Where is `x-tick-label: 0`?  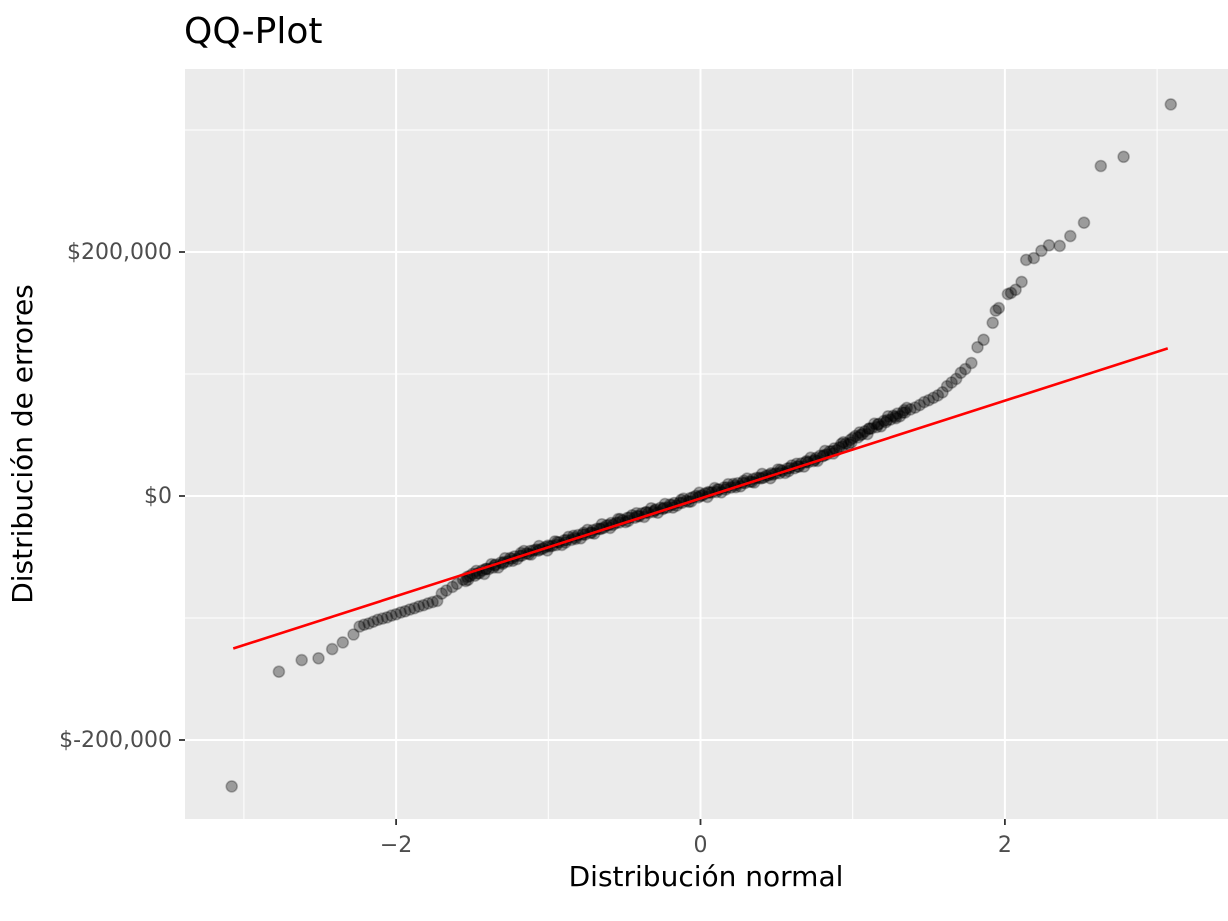 x-tick-label: 0 is located at coordinates (701, 845).